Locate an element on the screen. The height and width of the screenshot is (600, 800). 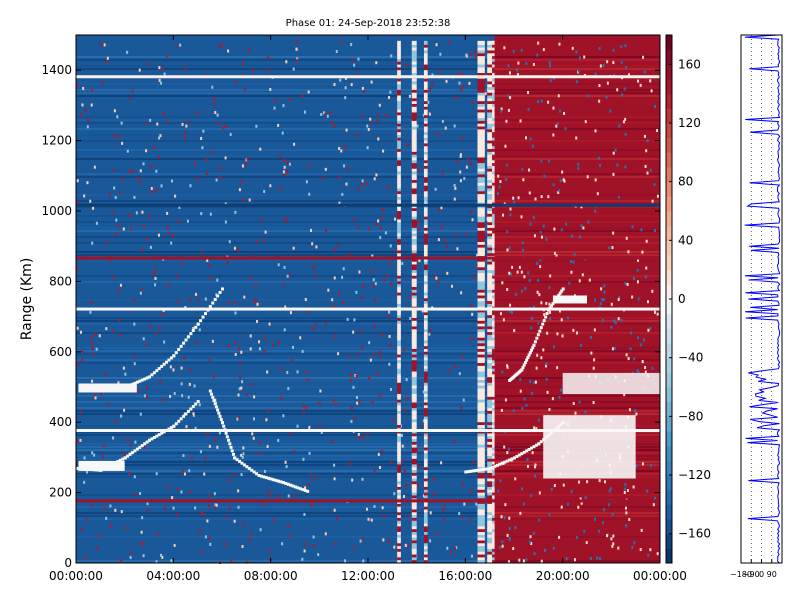
colorbar-segment is located at coordinates (669, 307).